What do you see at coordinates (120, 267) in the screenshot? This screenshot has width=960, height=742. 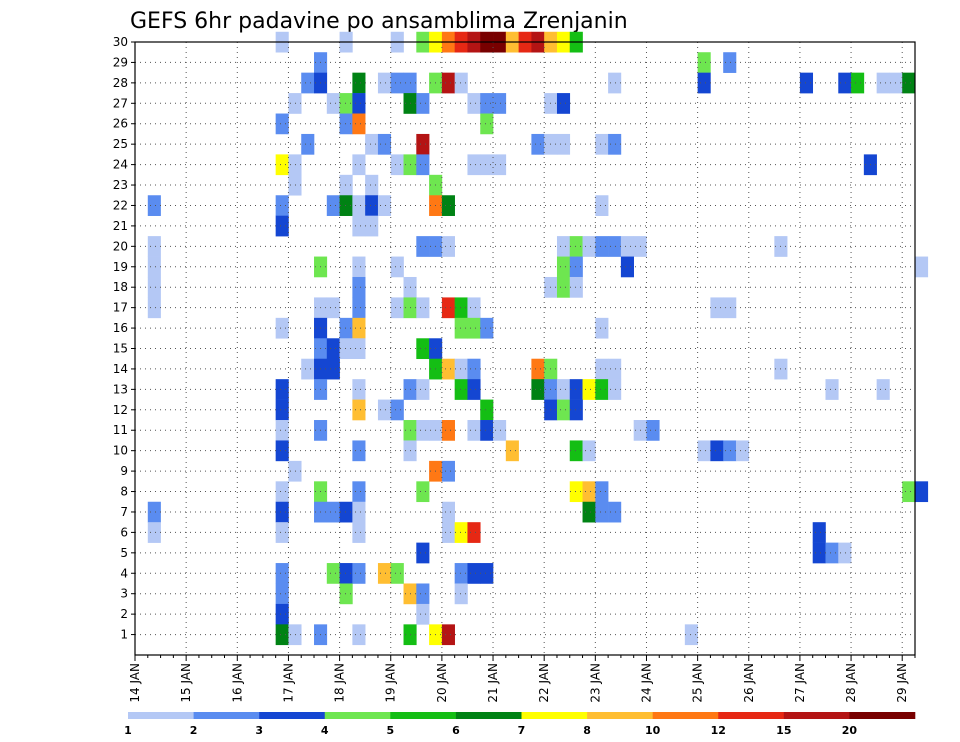 I see `y-tick-label: 19` at bounding box center [120, 267].